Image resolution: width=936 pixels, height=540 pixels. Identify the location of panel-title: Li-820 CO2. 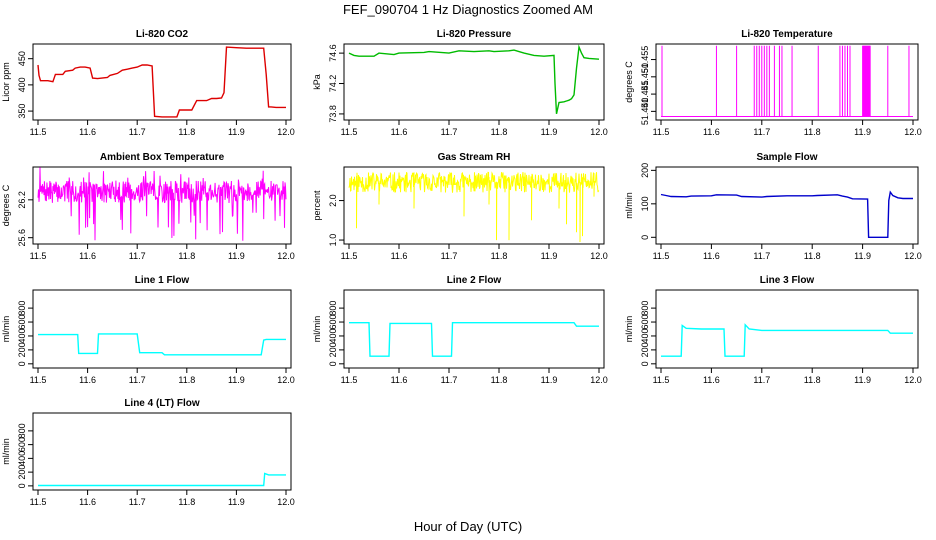
(162, 34).